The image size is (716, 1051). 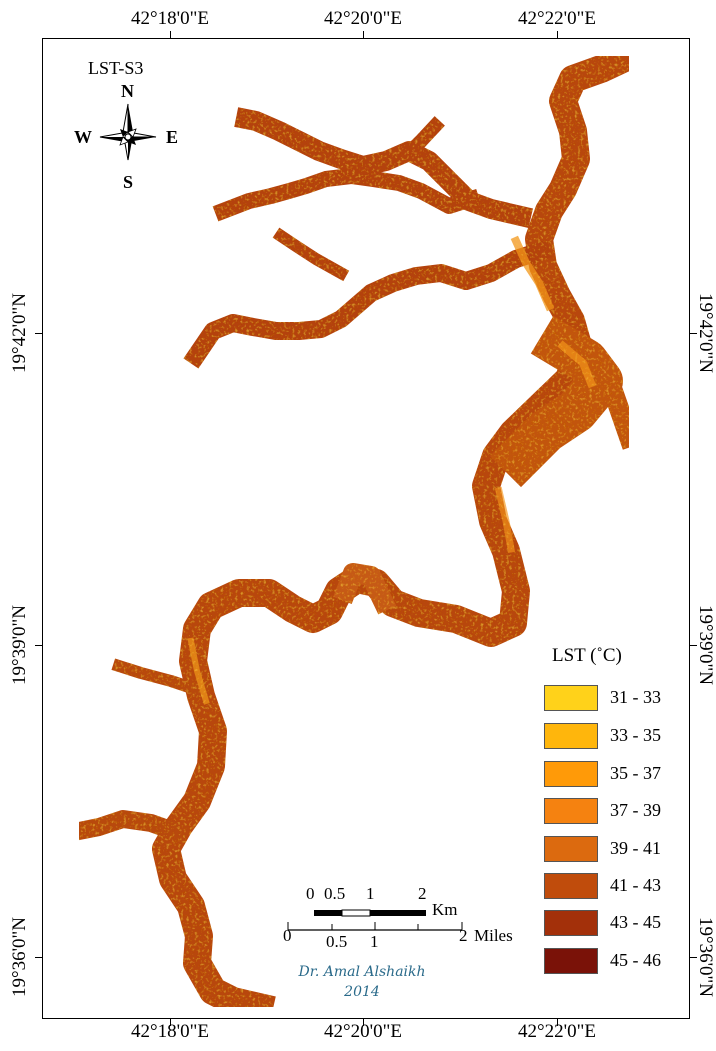 What do you see at coordinates (463, 935) in the screenshot?
I see `scale-mile-label-2: 2` at bounding box center [463, 935].